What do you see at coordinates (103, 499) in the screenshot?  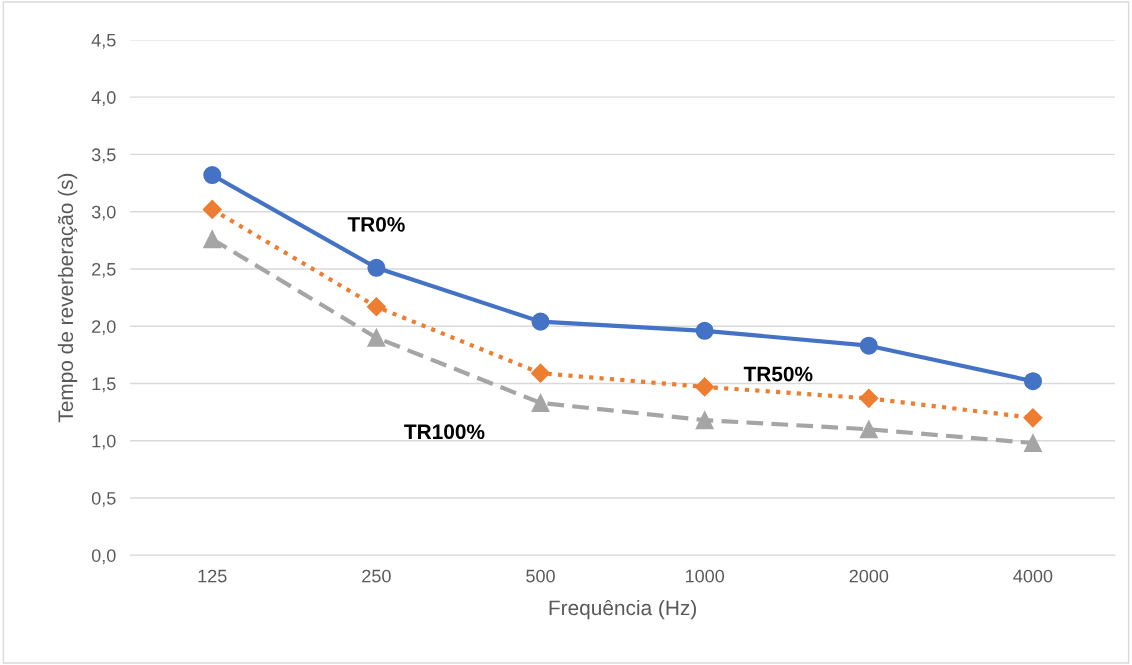 I see `y-tick-label: 0,5` at bounding box center [103, 499].